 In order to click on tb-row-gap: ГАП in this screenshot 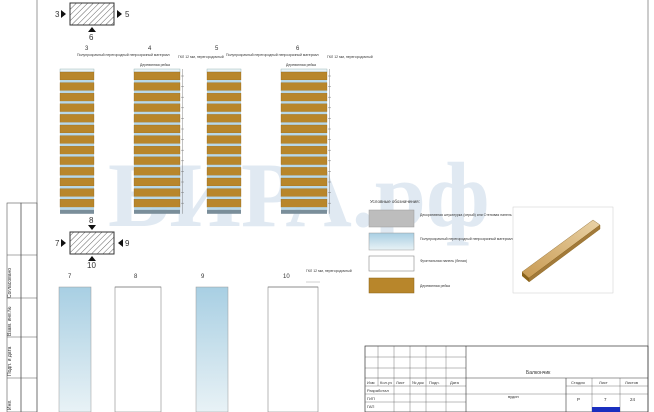, I will do `click(371, 406)`.